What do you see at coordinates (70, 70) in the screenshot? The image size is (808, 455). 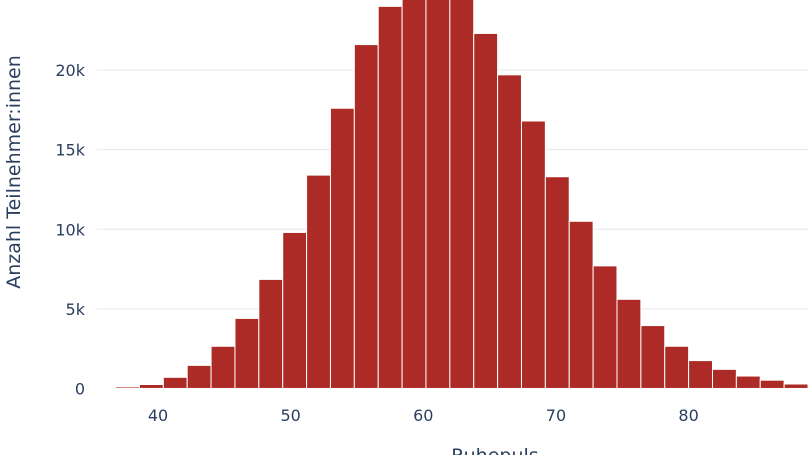 I see `y-tick-label: 20k` at bounding box center [70, 70].